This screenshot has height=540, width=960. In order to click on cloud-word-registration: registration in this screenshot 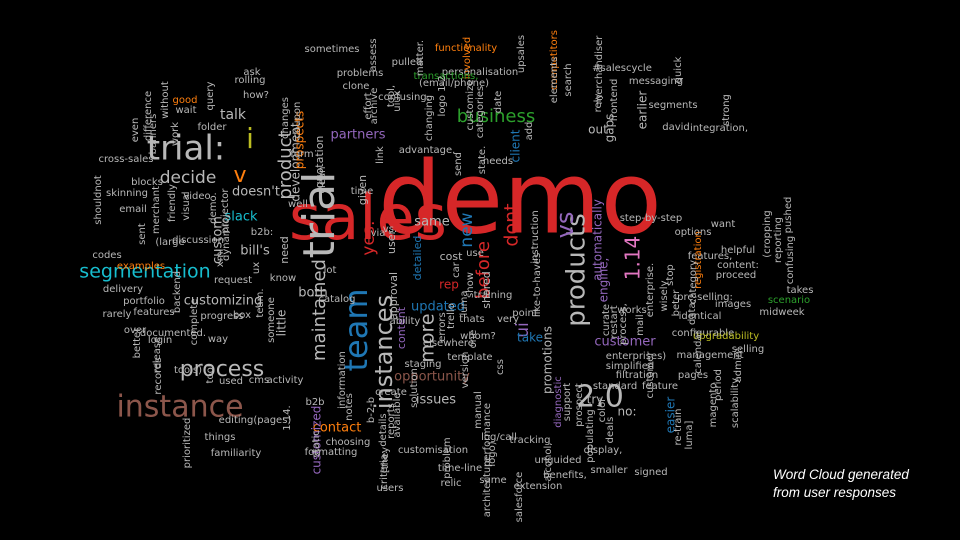, I will do `click(698, 260)`.